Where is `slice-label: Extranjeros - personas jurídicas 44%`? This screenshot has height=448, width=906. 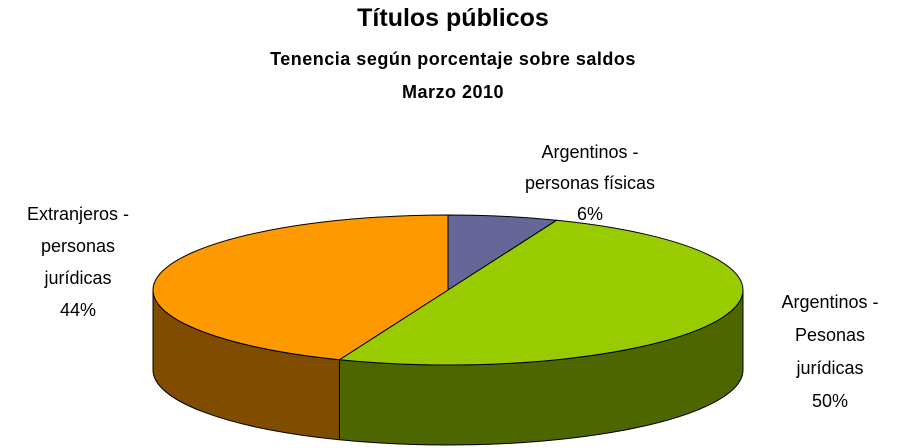 slice-label: Extranjeros - personas jurídicas 44% is located at coordinates (78, 262).